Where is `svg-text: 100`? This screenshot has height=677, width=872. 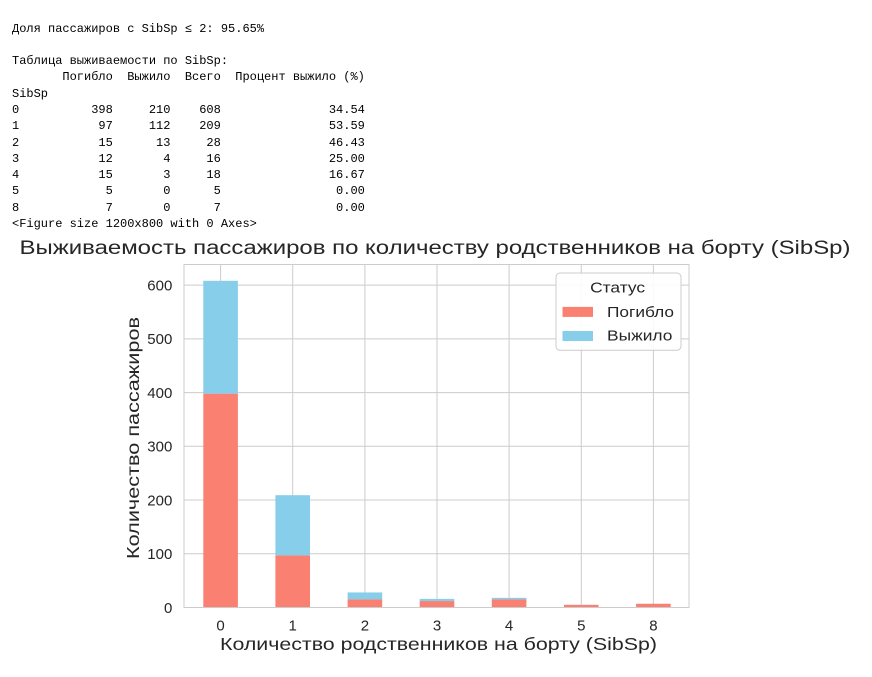 svg-text: 100 is located at coordinates (159, 554).